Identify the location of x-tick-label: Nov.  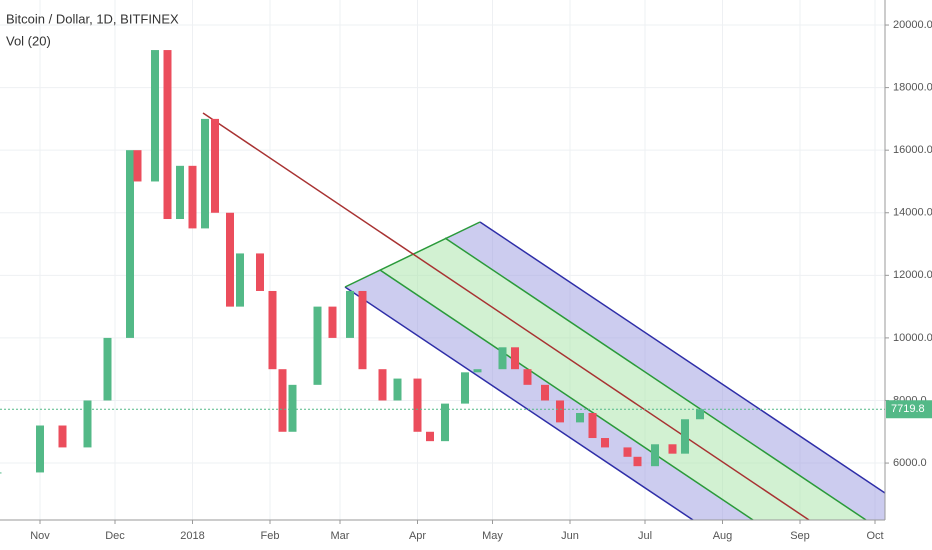
(40, 536).